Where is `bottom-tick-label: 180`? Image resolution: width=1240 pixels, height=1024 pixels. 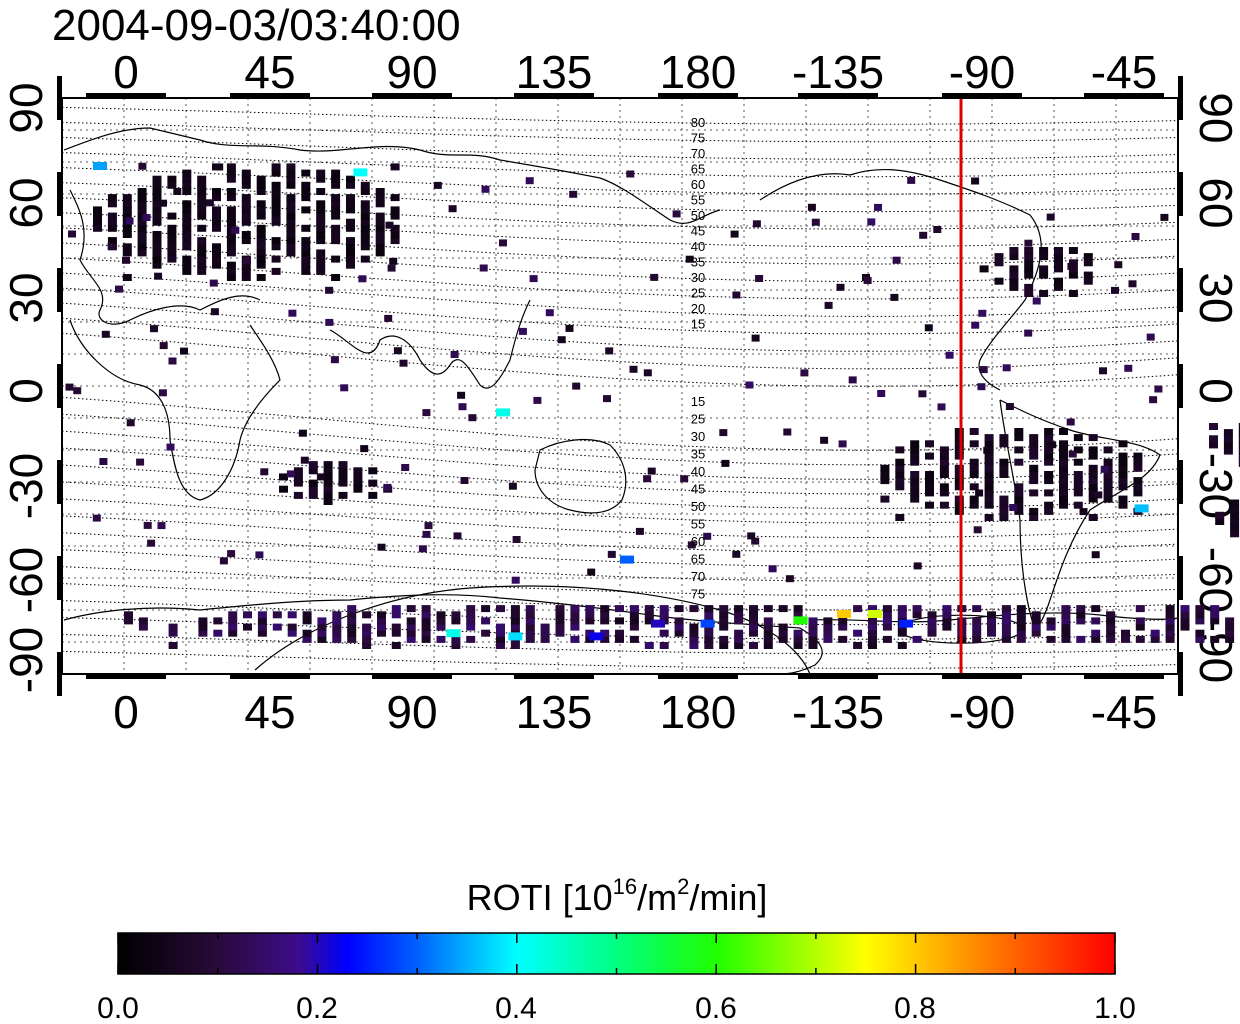
bottom-tick-label: 180 is located at coordinates (698, 712).